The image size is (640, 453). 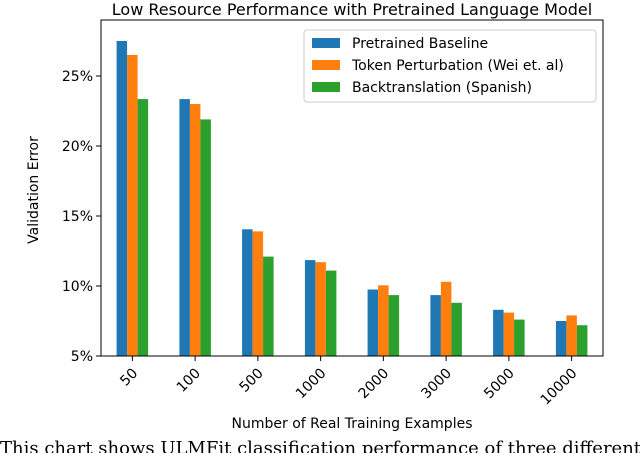 What do you see at coordinates (383, 320) in the screenshot?
I see `bar-token-perturbation-wei-et-al--2000` at bounding box center [383, 320].